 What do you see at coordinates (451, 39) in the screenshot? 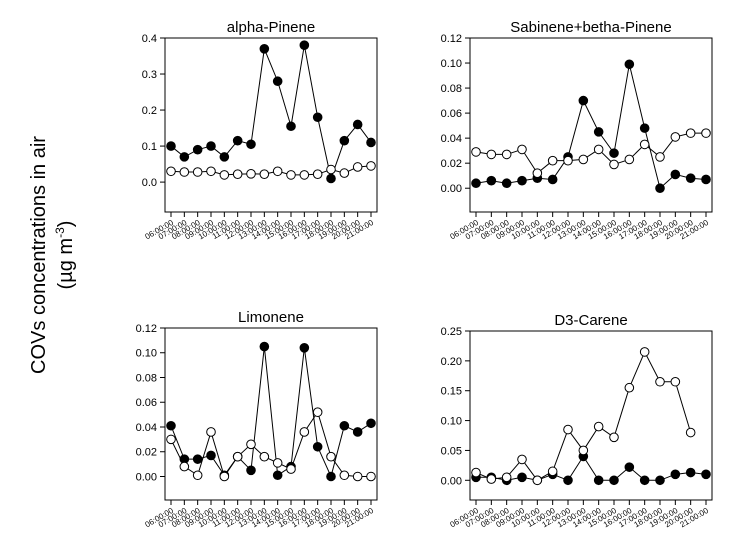
I see `y-tick-label: 0.12` at bounding box center [451, 39].